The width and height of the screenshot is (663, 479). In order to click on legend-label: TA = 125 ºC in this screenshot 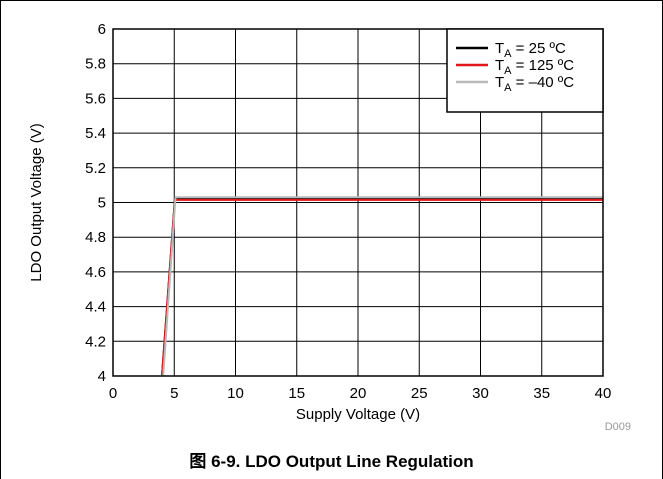, I will do `click(534, 67)`.